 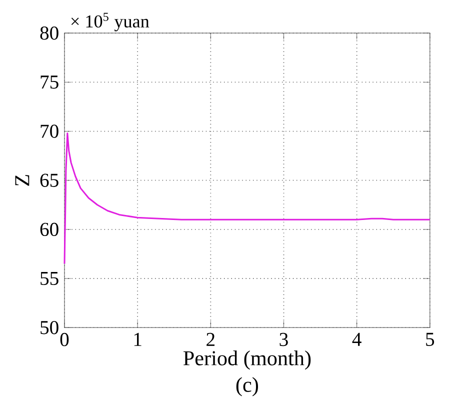 I want to click on y-axis-title: Z, so click(x=22, y=180).